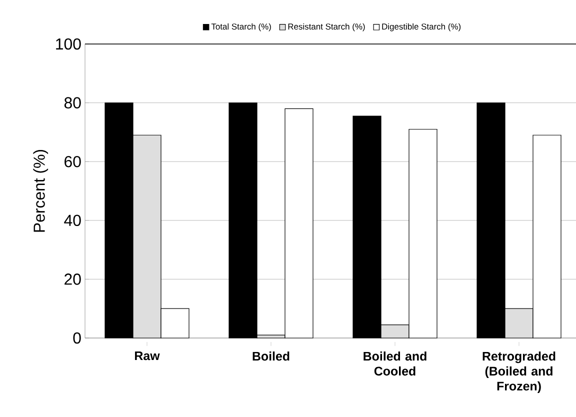  I want to click on y-tick-label: 40, so click(72, 220).